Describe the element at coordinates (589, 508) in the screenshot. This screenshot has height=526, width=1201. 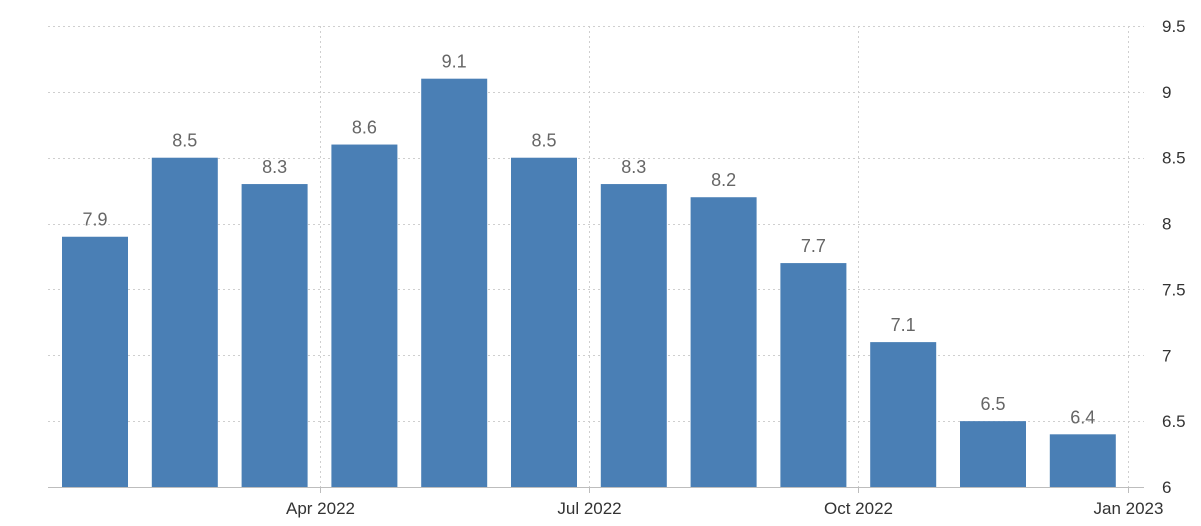
I see `x-tick-label: Jul 2022` at that location.